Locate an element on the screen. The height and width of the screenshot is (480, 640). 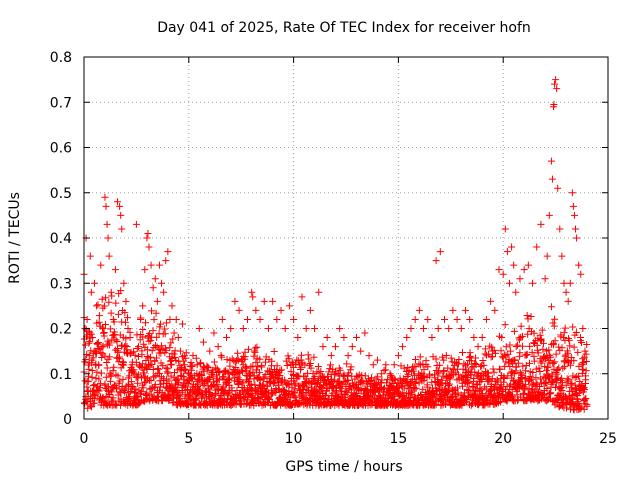
y-tick-label: 0.5 is located at coordinates (61, 194).